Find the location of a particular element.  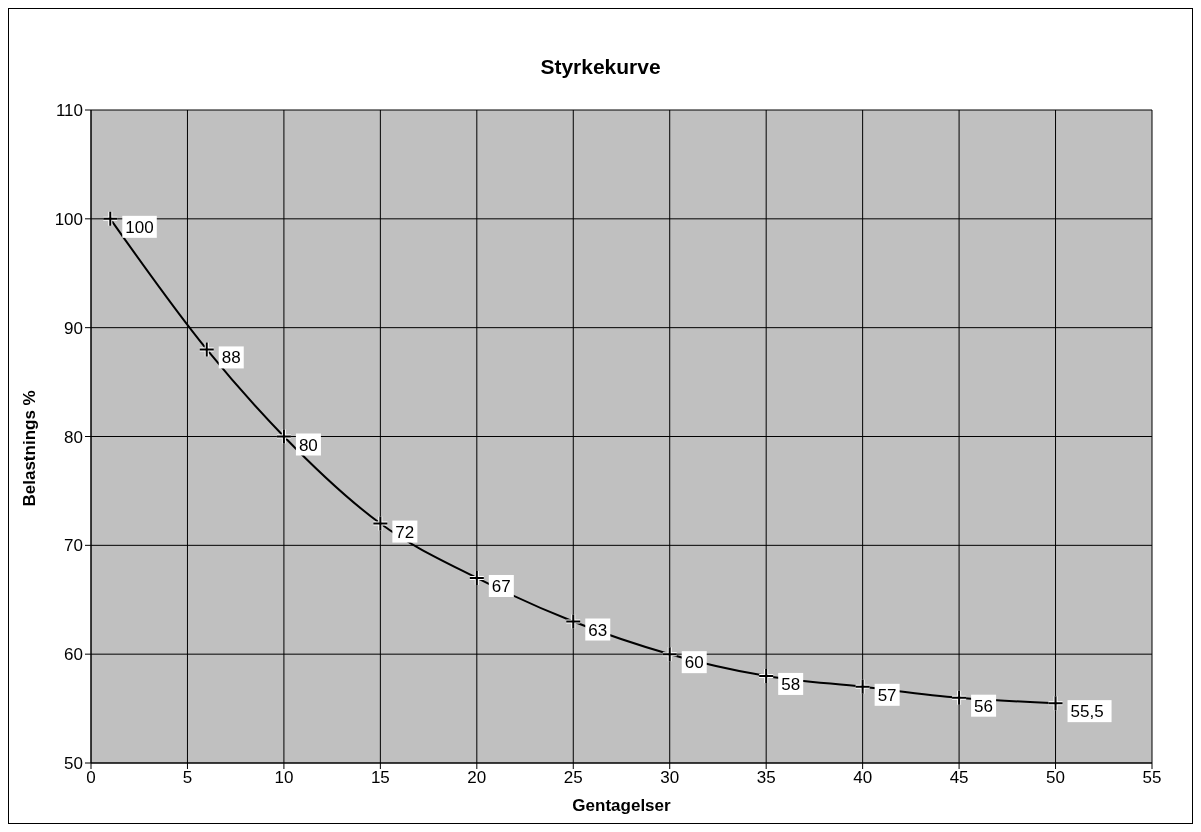

x-tick-label: 0 is located at coordinates (91, 778).